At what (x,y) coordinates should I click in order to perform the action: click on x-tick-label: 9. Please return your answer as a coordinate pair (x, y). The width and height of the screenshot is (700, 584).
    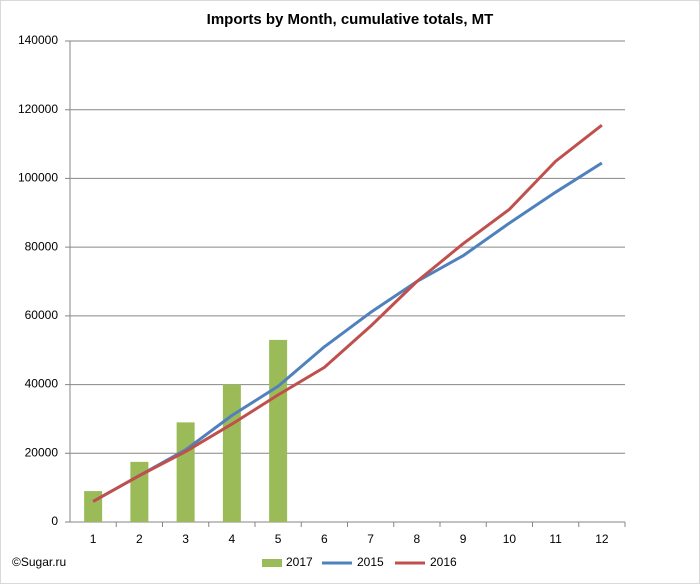
    Looking at the image, I should click on (463, 539).